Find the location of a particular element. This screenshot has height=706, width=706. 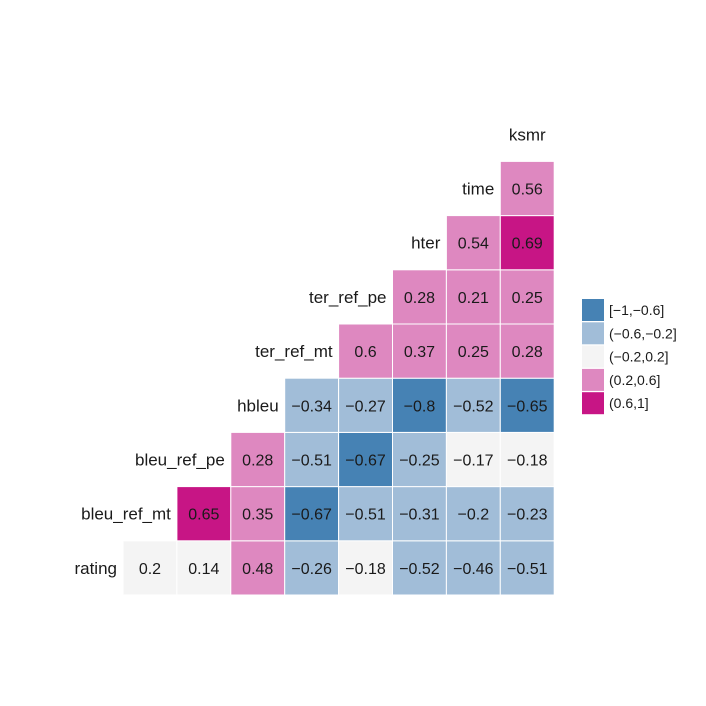

cell-value-label: −0.27 is located at coordinates (365, 406).